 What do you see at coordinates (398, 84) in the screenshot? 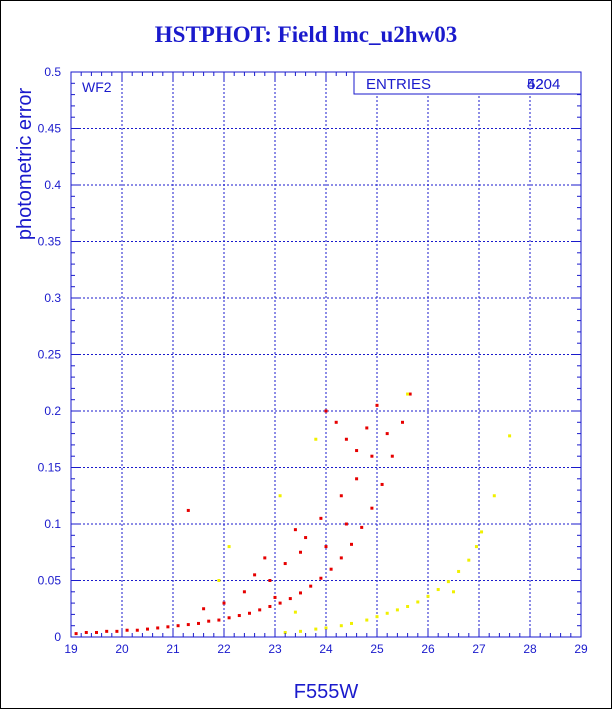
I see `stats-entries-label: ENTRIES` at bounding box center [398, 84].